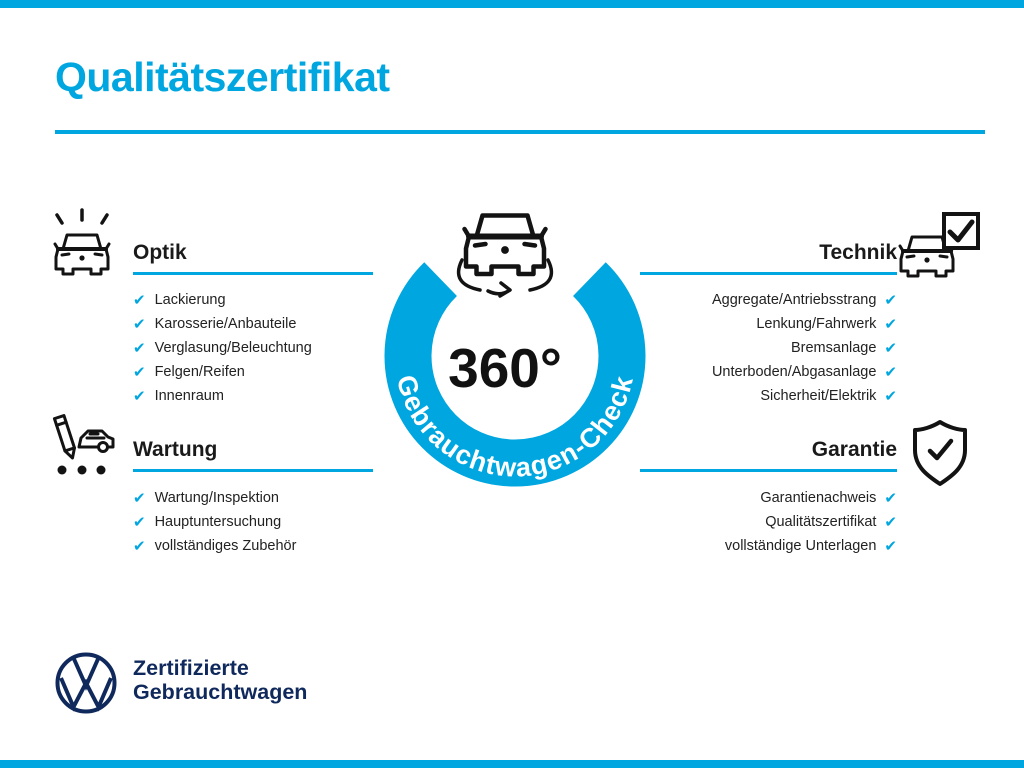  What do you see at coordinates (253, 300) in the screenshot?
I see `list-item: ✔ Lackierung` at bounding box center [253, 300].